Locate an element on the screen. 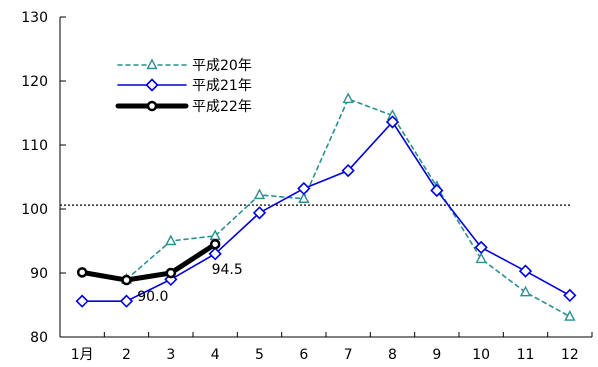  y-tick-label: 130 is located at coordinates (34, 18).